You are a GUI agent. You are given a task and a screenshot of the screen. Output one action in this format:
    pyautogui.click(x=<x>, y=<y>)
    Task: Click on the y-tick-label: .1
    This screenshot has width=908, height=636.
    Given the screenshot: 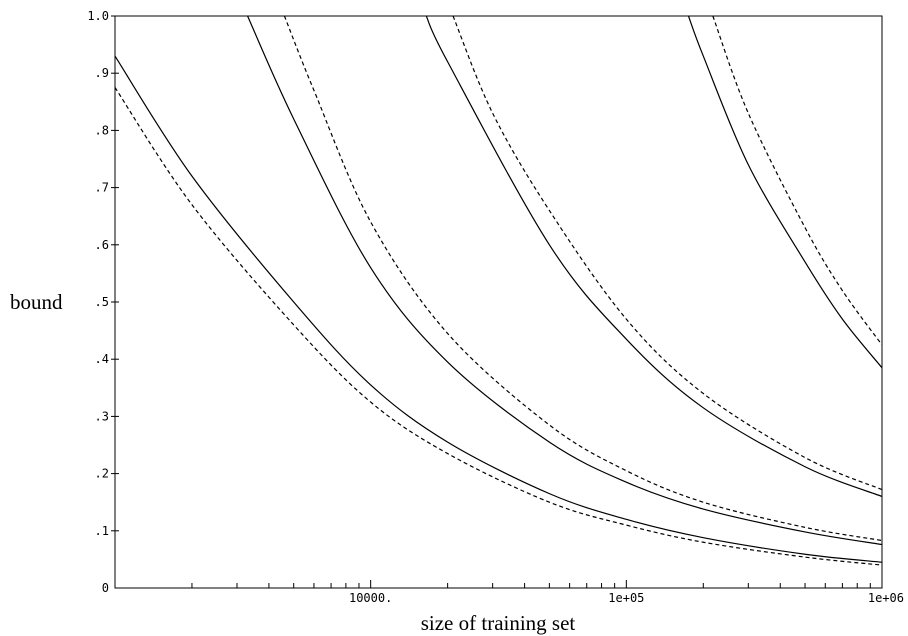 What is the action you would take?
    pyautogui.click(x=102, y=531)
    